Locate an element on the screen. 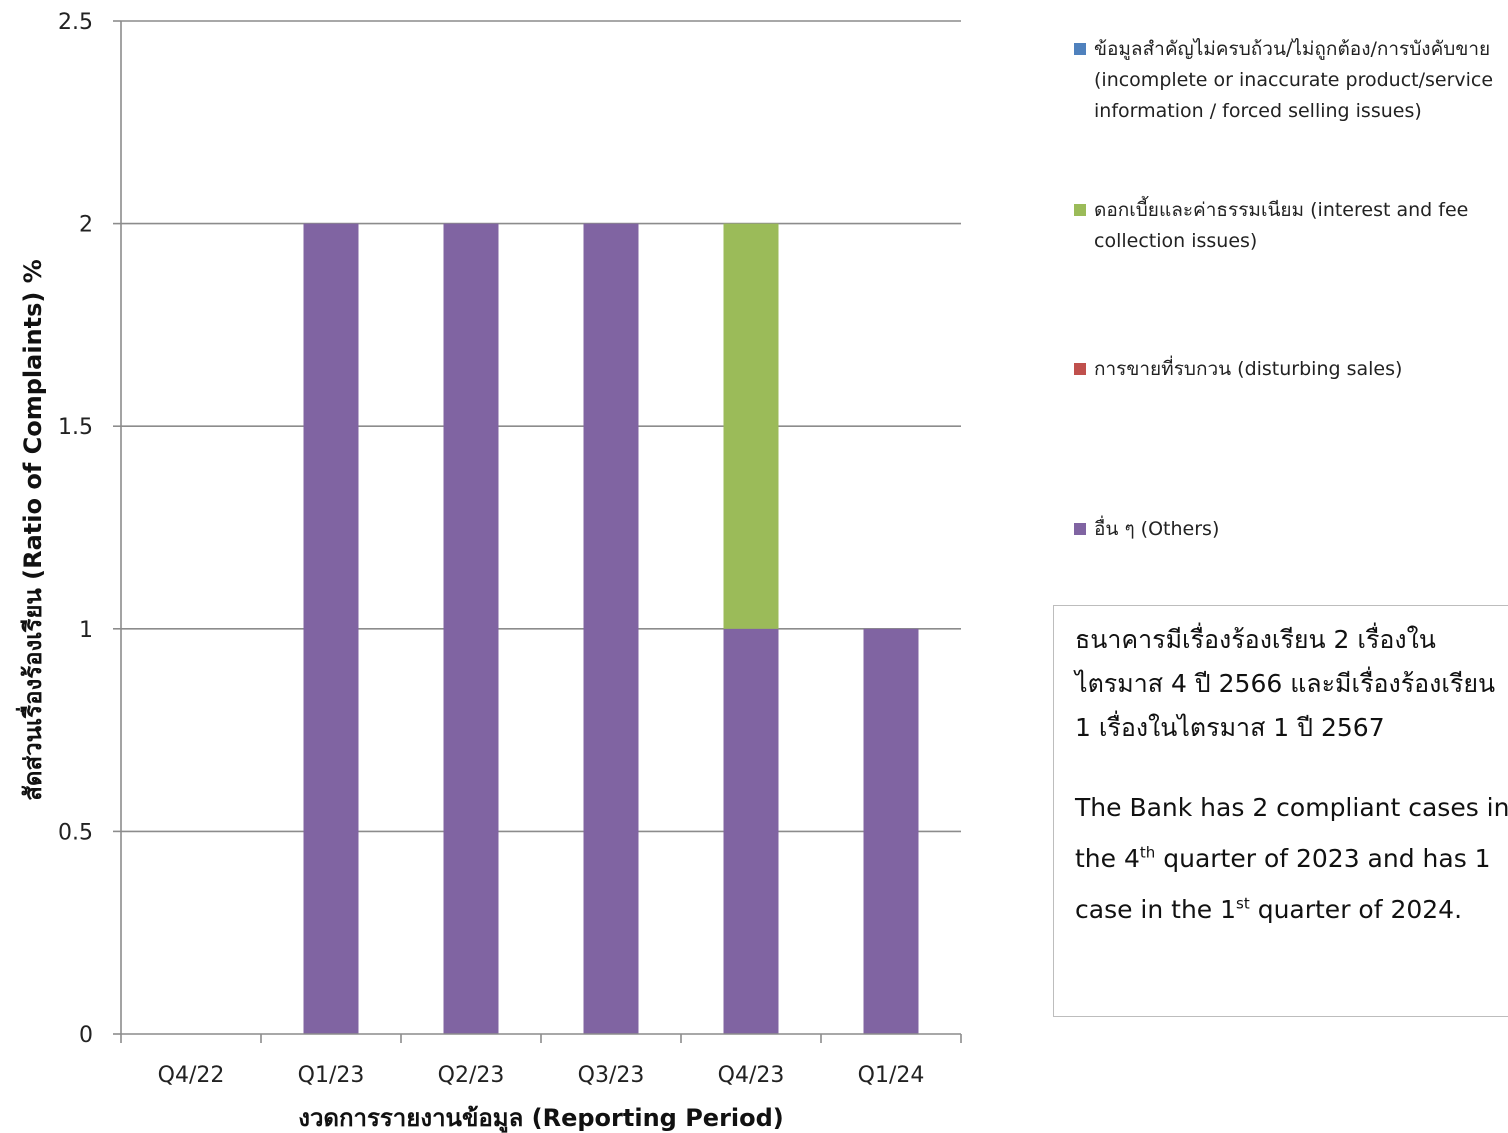  legend-item-disturbing-sales: การขายที่รบกวน (disturbing sales) is located at coordinates (1289, 369).